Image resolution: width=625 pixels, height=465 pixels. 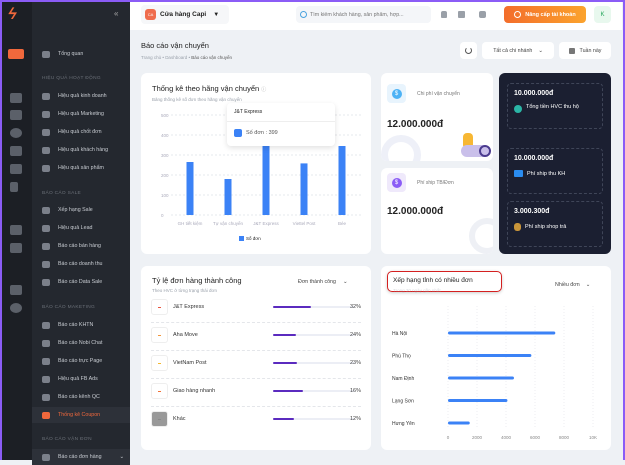 What do you see at coordinates (165, 155) in the screenshot?
I see `y-tick-label: 300` at bounding box center [165, 155].